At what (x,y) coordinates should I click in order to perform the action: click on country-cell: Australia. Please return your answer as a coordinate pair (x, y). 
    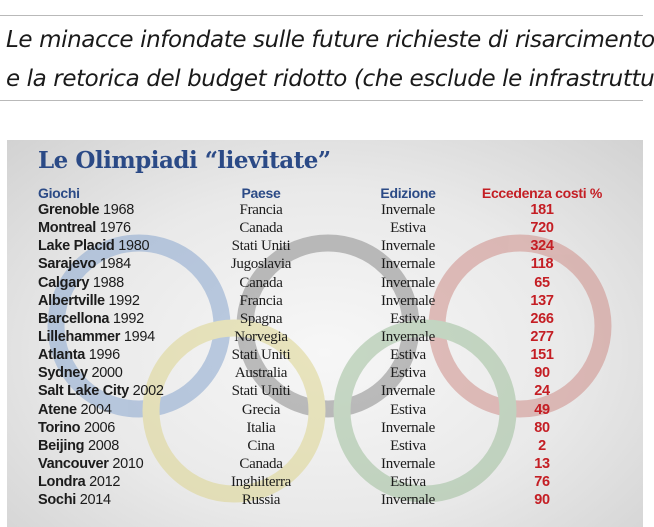
    Looking at the image, I should click on (261, 373).